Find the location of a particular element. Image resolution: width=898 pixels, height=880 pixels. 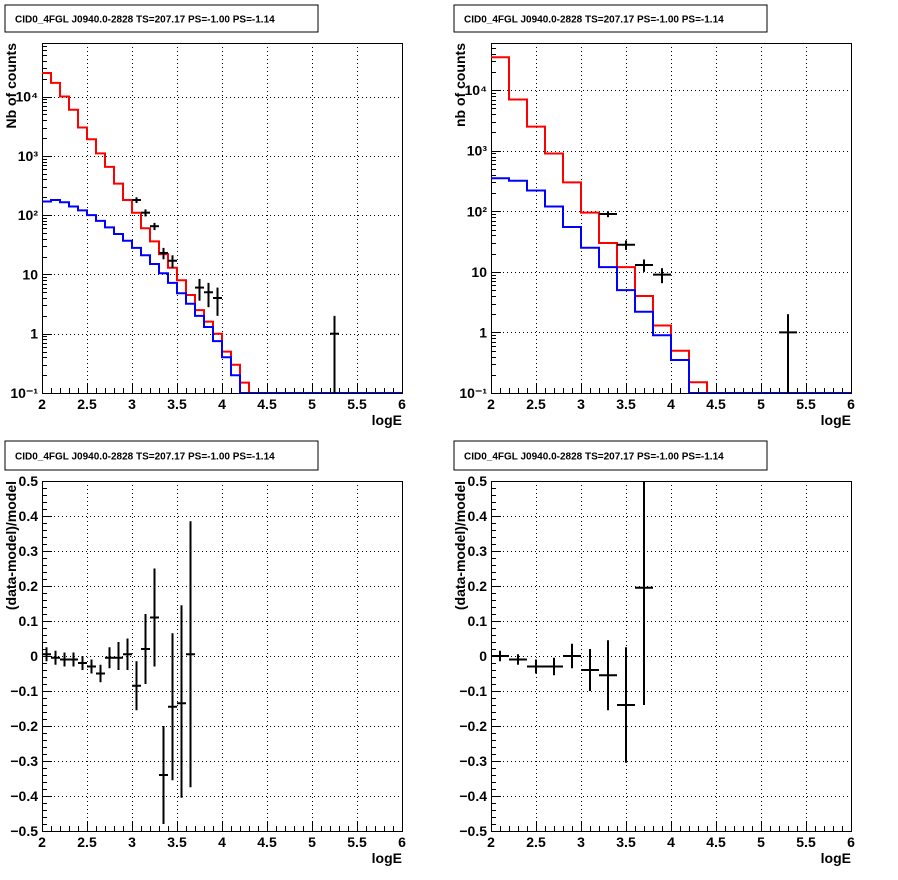

y-axis-label: (data-model)/model is located at coordinates (11, 545).